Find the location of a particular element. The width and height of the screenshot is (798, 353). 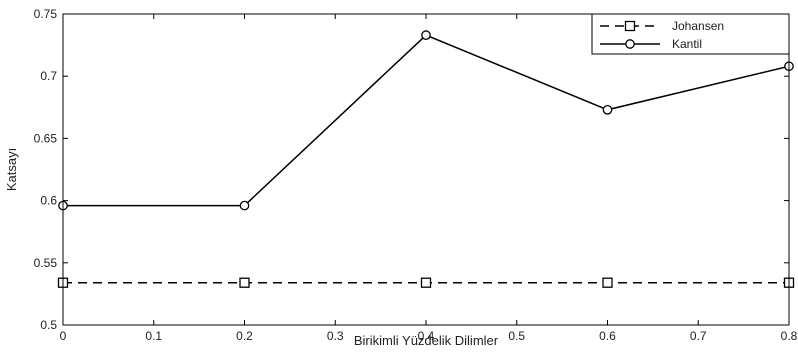

y-tick-label: 0.55 is located at coordinates (46, 263).